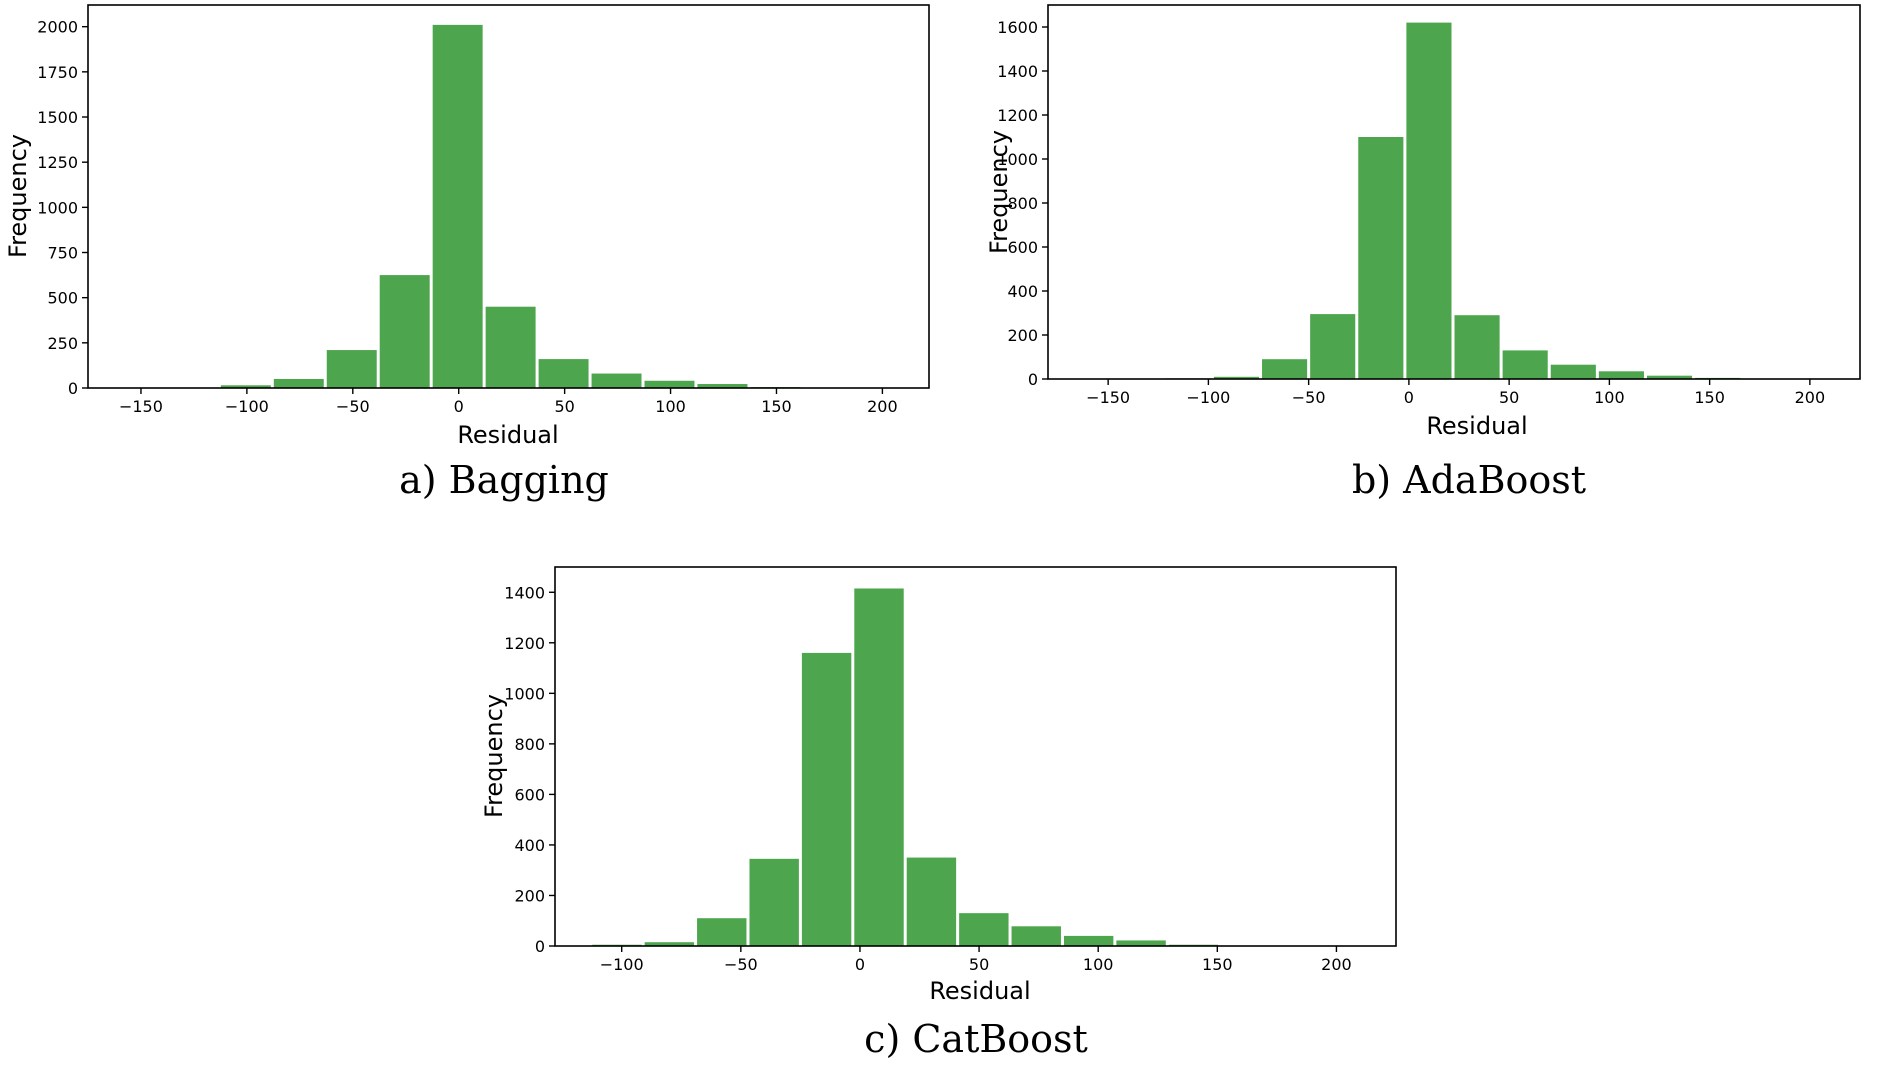 This screenshot has height=1066, width=1900. Describe the element at coordinates (504, 480) in the screenshot. I see `chart-caption: a) Bagging` at that location.